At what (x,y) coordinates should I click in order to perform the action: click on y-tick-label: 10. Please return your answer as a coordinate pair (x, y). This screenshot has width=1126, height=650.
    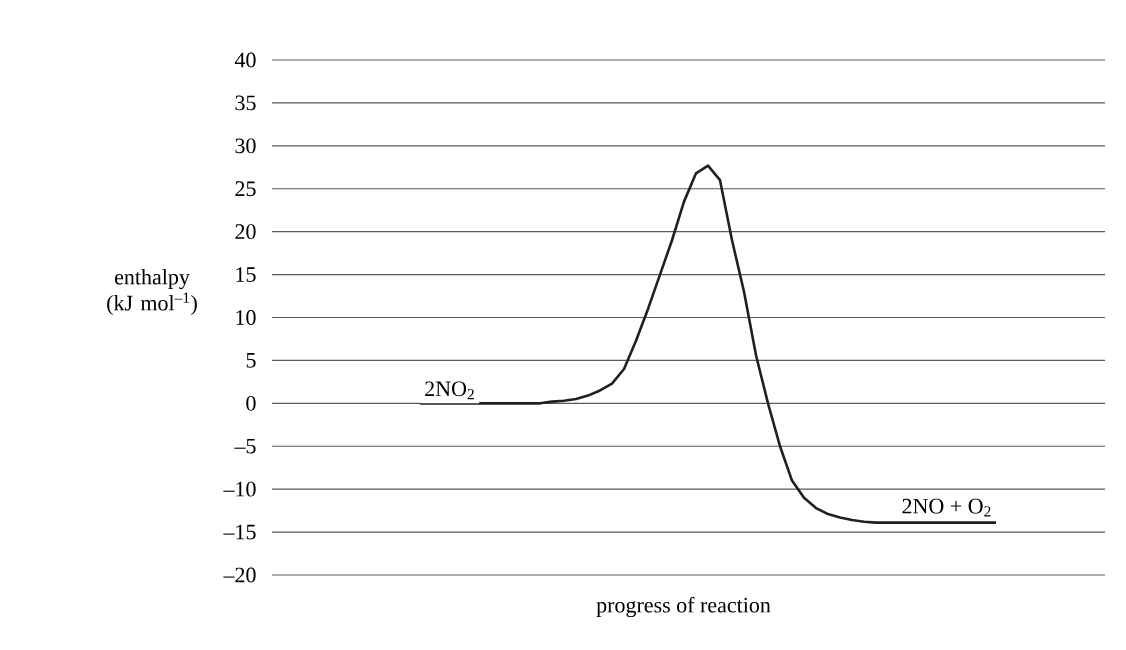
    Looking at the image, I should click on (246, 317).